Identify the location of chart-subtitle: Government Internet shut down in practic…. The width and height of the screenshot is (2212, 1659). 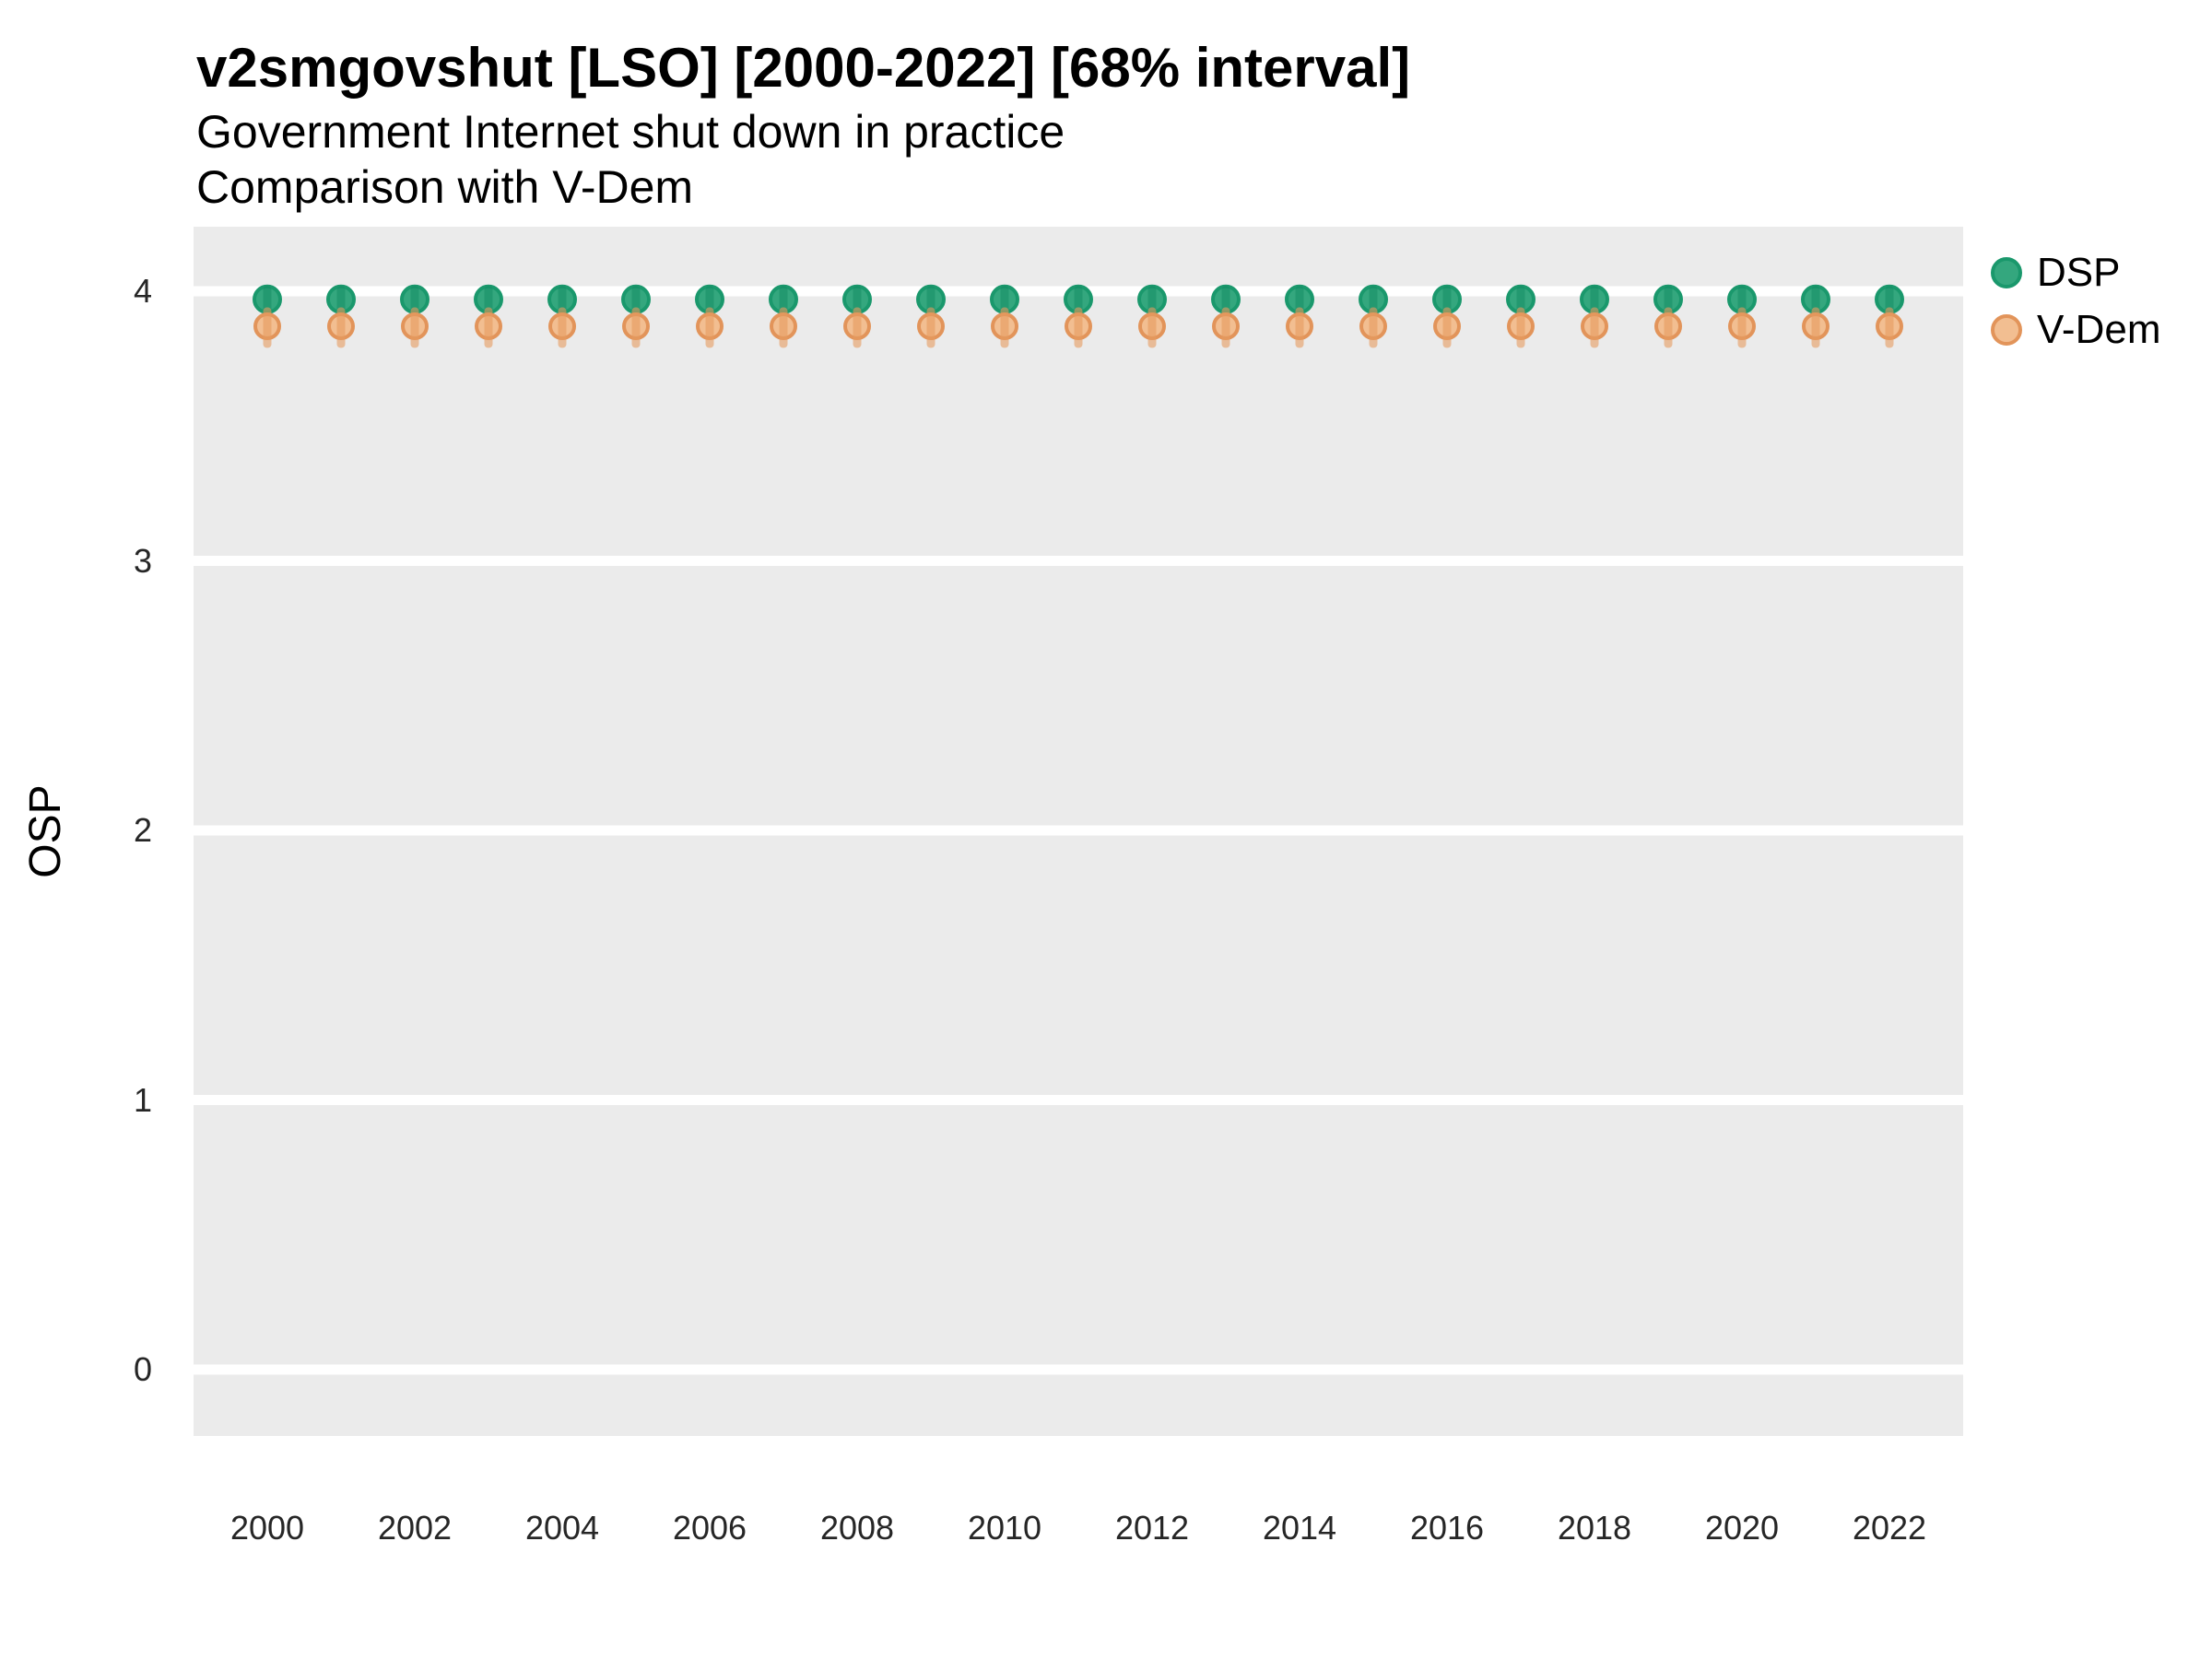
(630, 132).